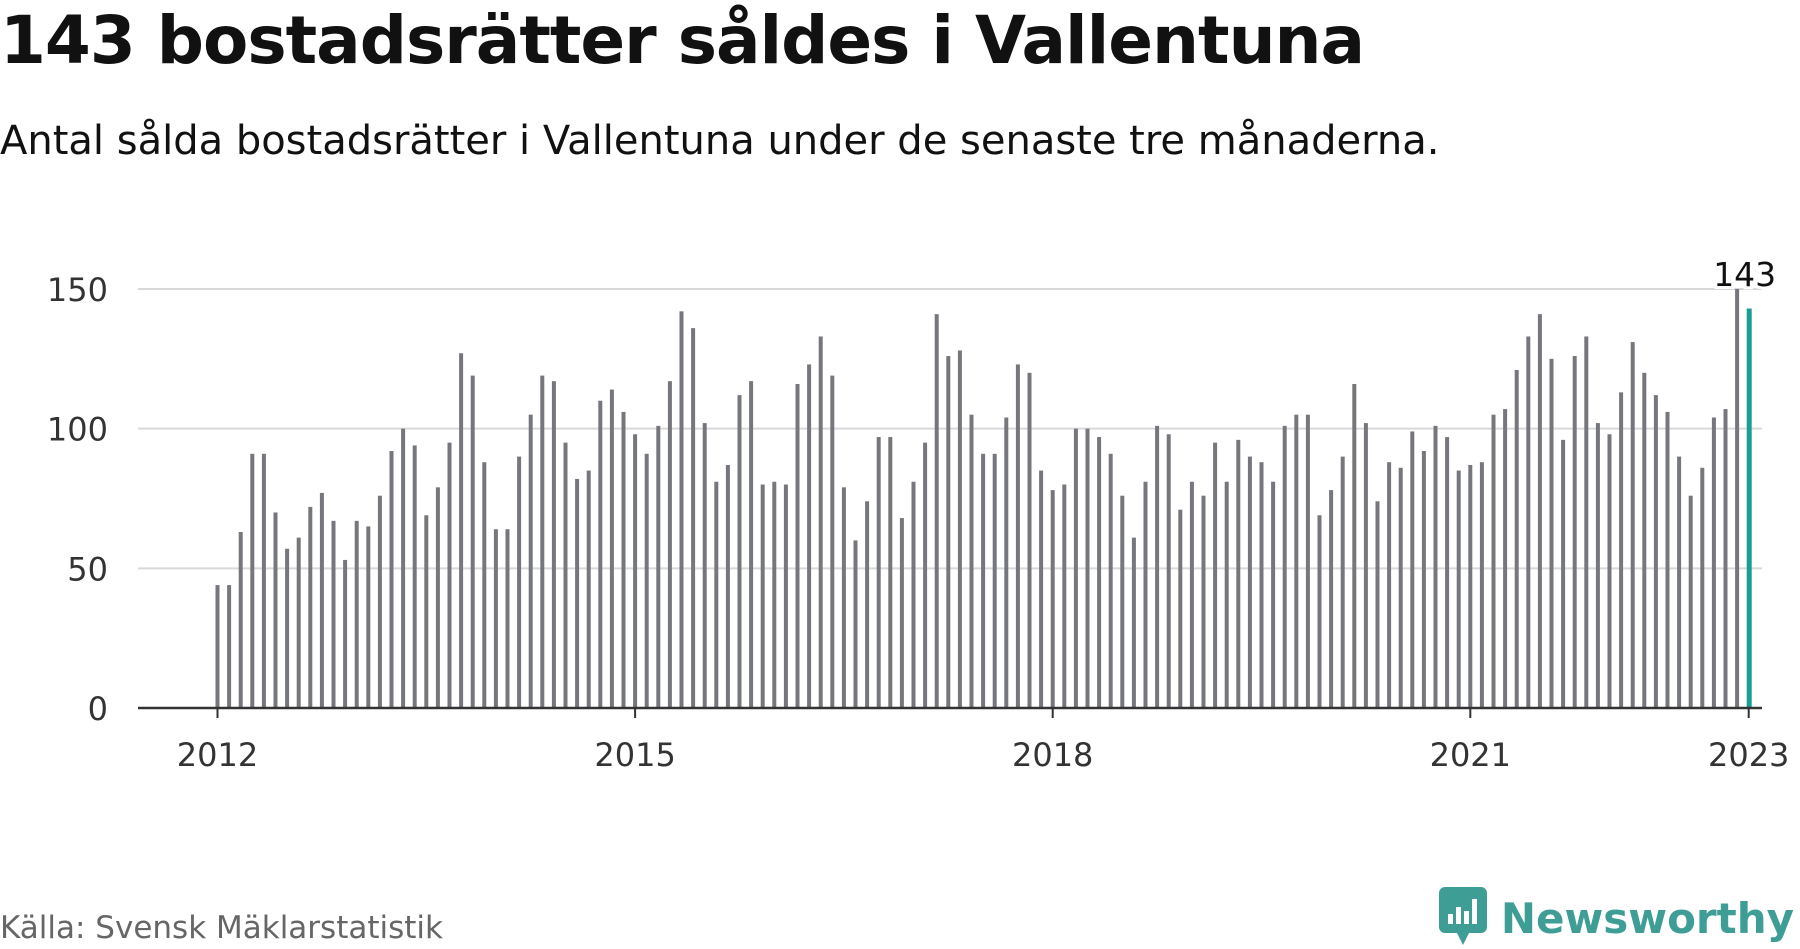  What do you see at coordinates (1647, 918) in the screenshot?
I see `brand-name: Newsworthy` at bounding box center [1647, 918].